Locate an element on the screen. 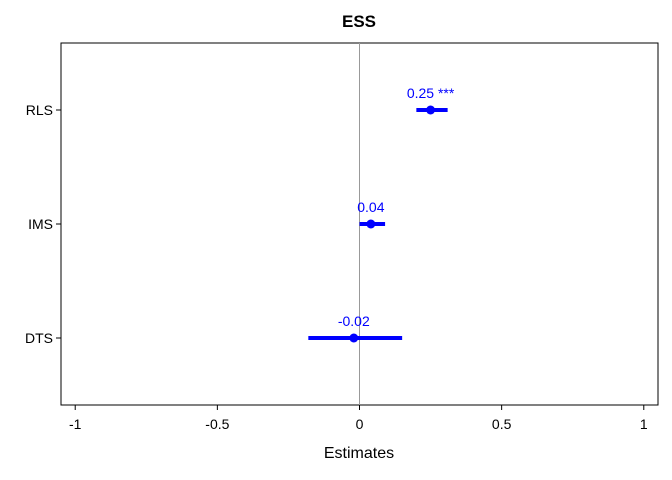 Image resolution: width=672 pixels, height=480 pixels. estimate-label-rls: 0.25 *** is located at coordinates (431, 93).